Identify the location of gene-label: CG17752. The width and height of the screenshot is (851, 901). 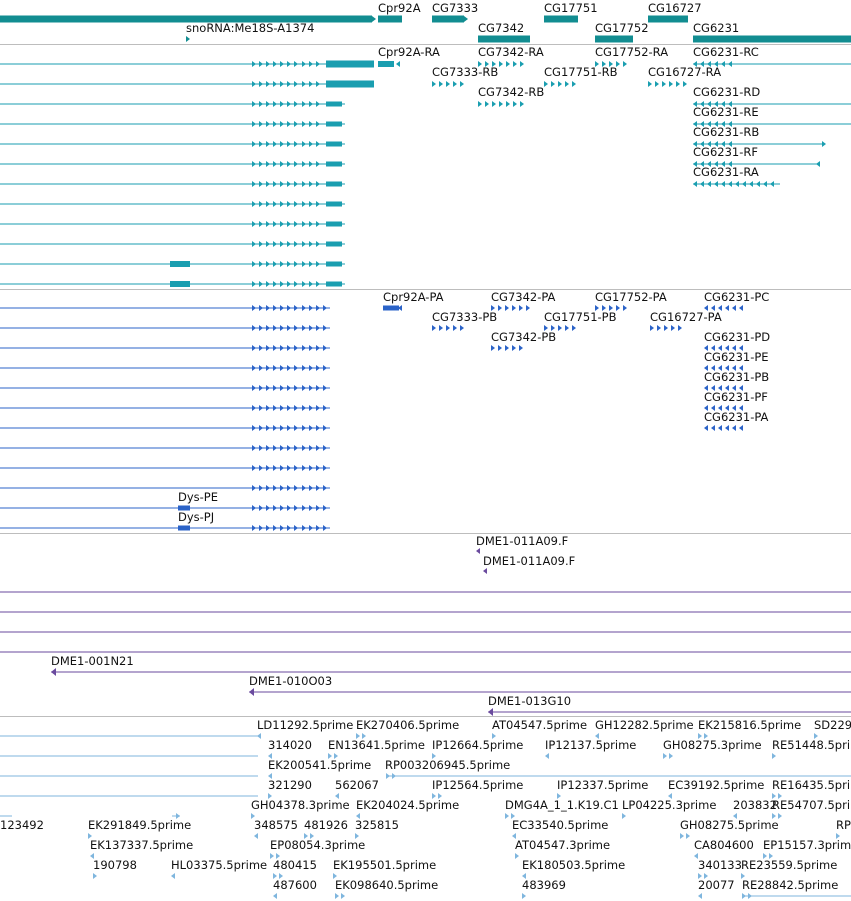
(622, 28).